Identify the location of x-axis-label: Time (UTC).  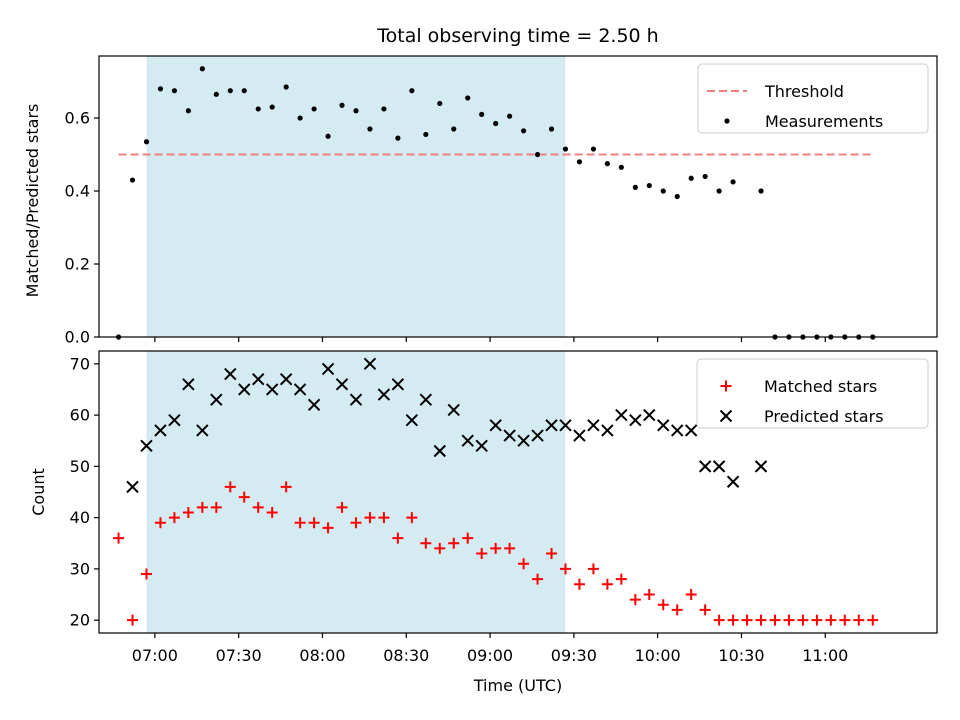
(517, 685).